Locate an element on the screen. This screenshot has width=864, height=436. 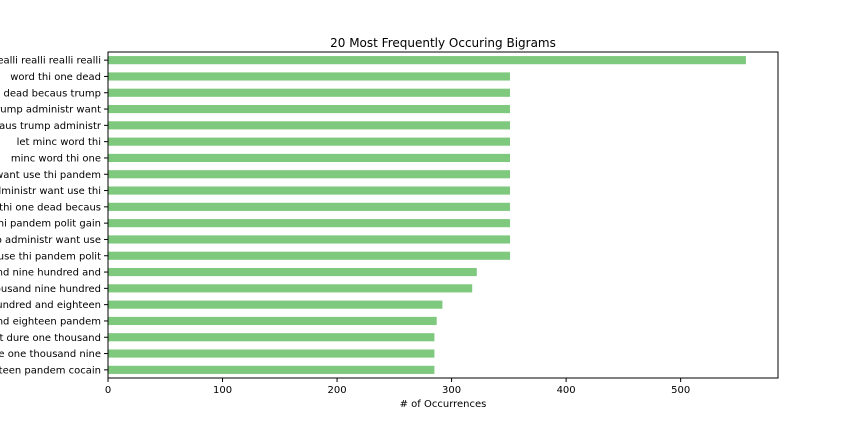
y-tick-label: let minc word thi is located at coordinates (59, 142).